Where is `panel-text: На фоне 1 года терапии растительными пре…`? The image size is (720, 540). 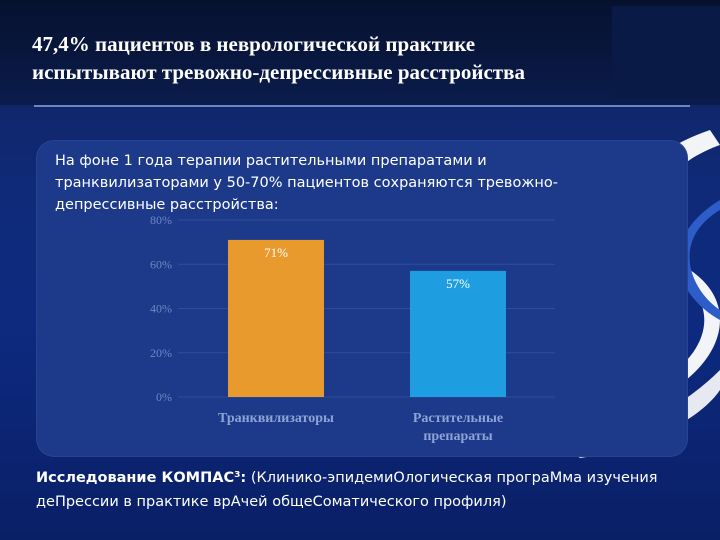
panel-text: На фоне 1 года терапии растительными пре… is located at coordinates (306, 183).